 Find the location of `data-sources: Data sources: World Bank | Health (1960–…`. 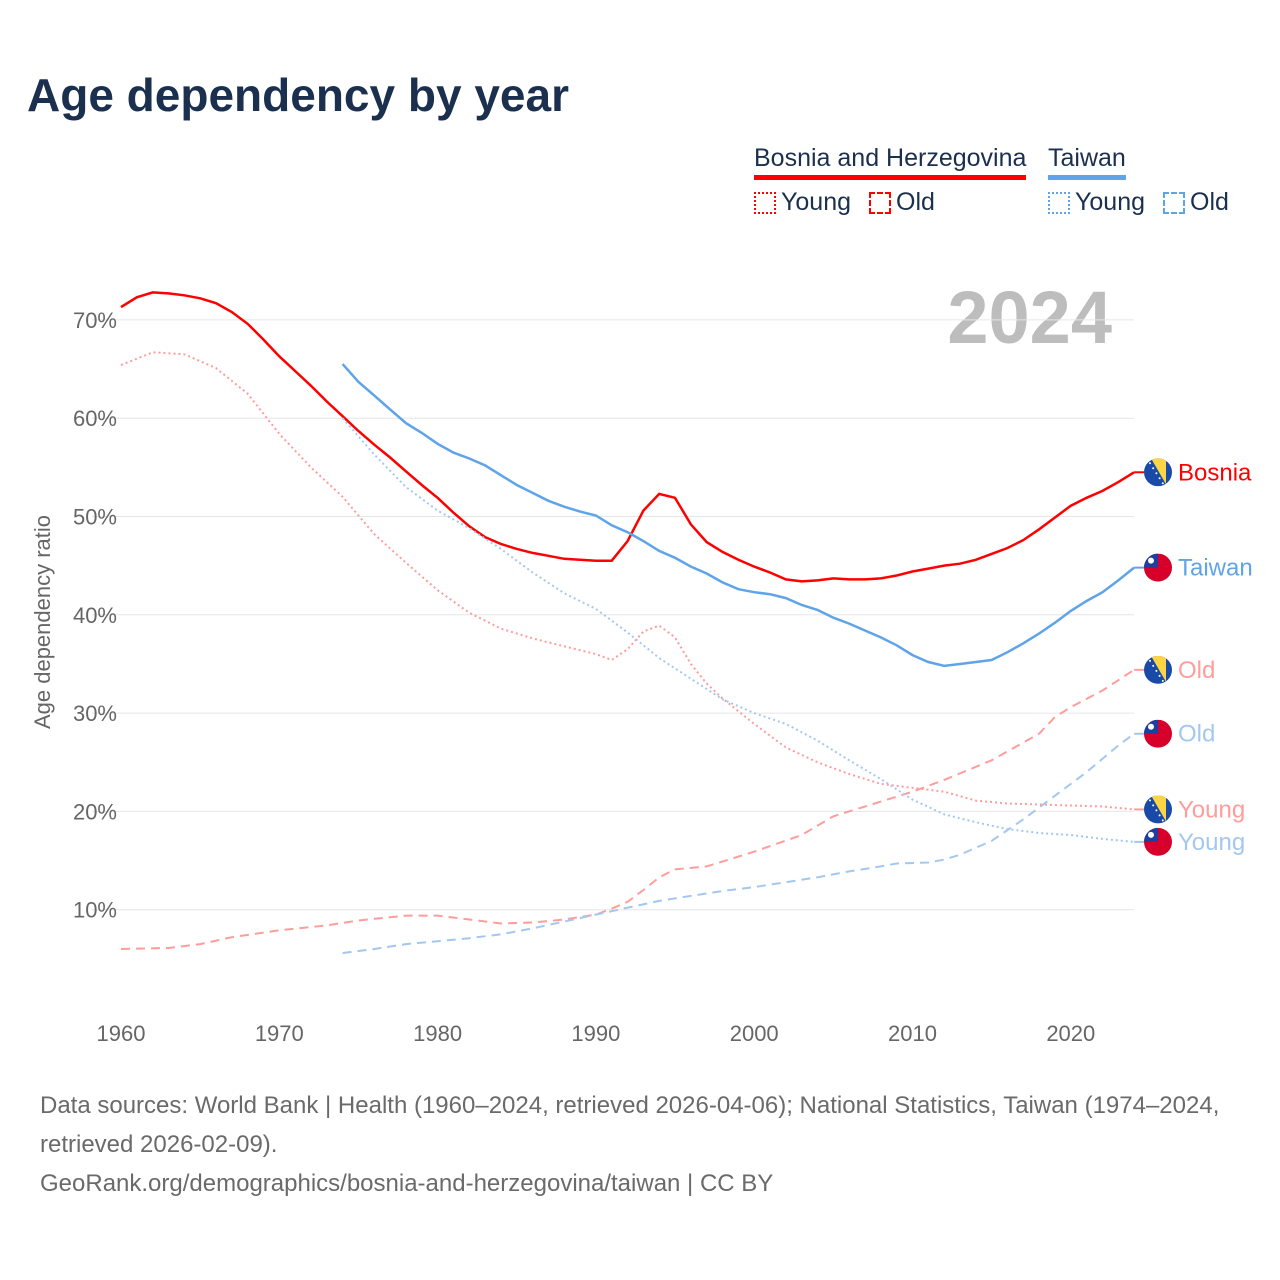

data-sources: Data sources: World Bank | Health (1960–… is located at coordinates (630, 1125).